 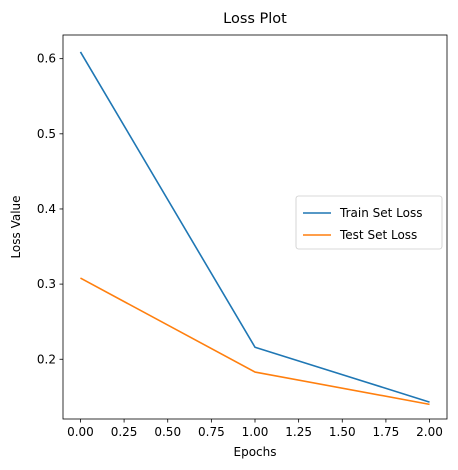 I want to click on x-tick-label: 2.00, so click(x=429, y=432).